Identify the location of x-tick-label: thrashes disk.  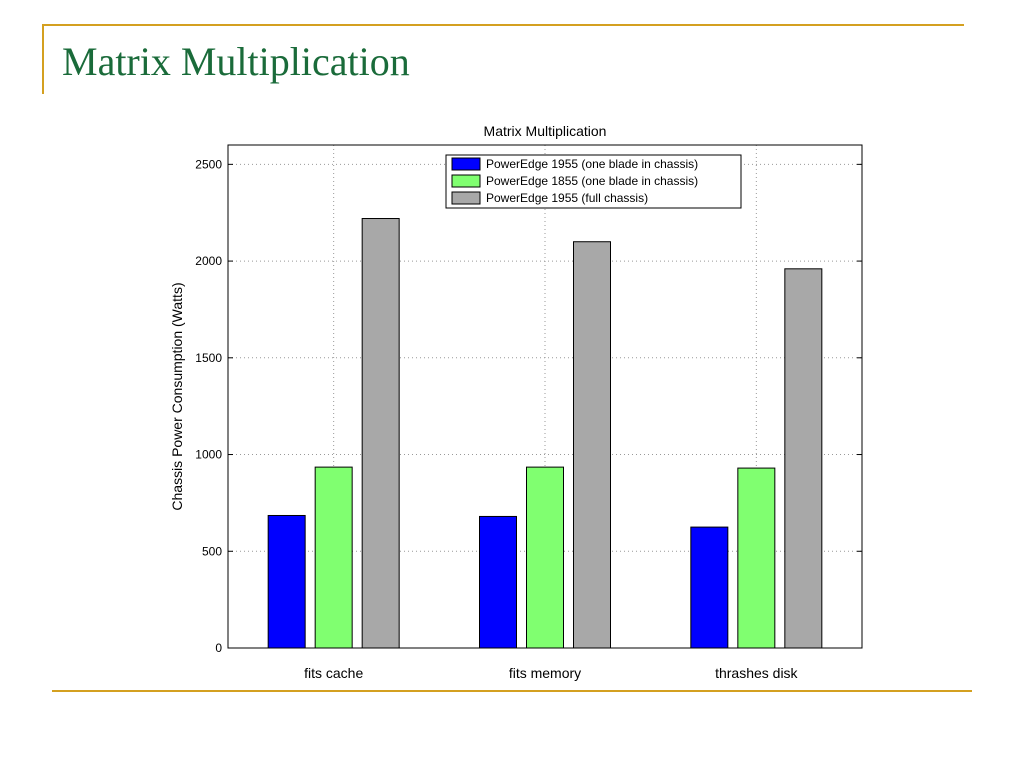
(756, 673).